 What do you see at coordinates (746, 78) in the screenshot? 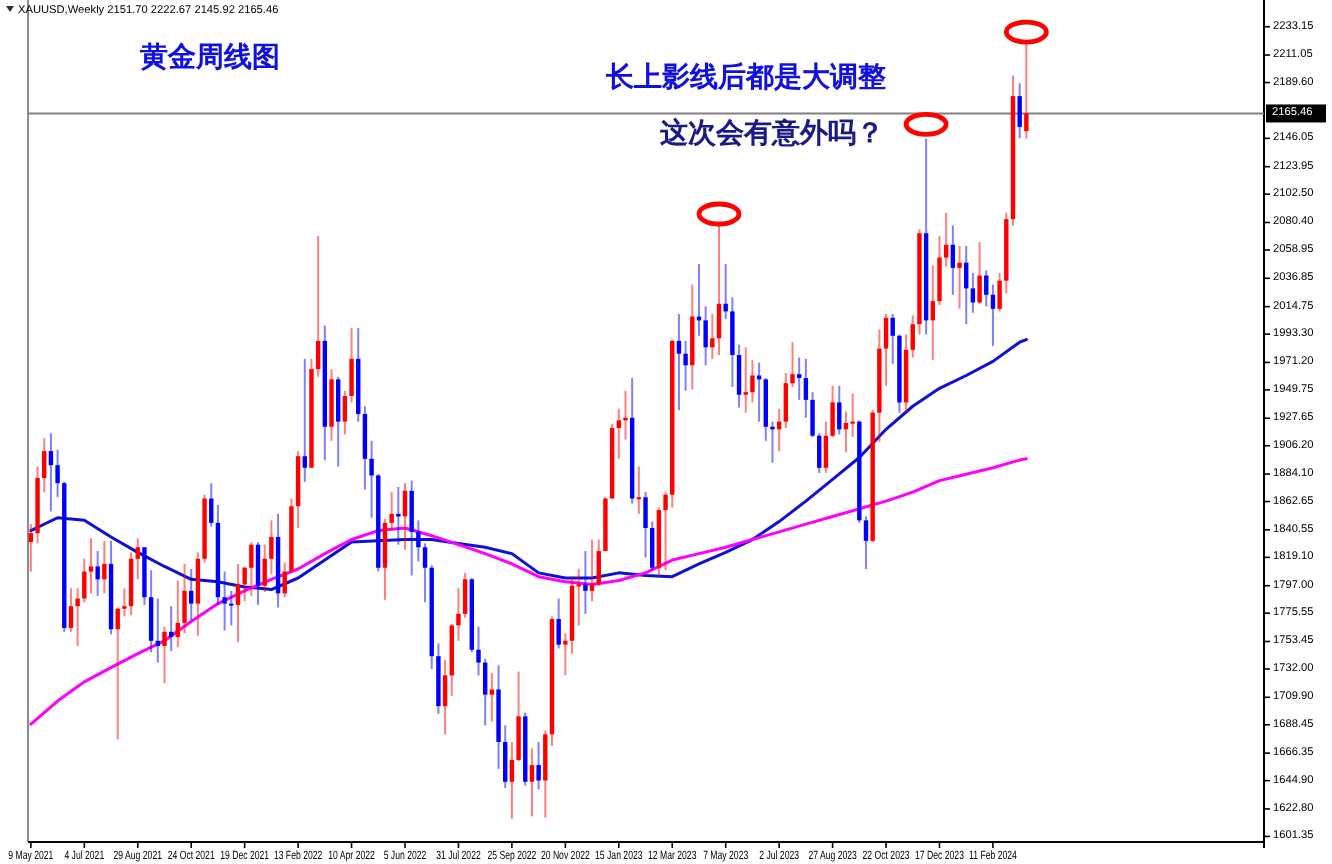
I see `annotation: 长上影线后都是大调整` at bounding box center [746, 78].